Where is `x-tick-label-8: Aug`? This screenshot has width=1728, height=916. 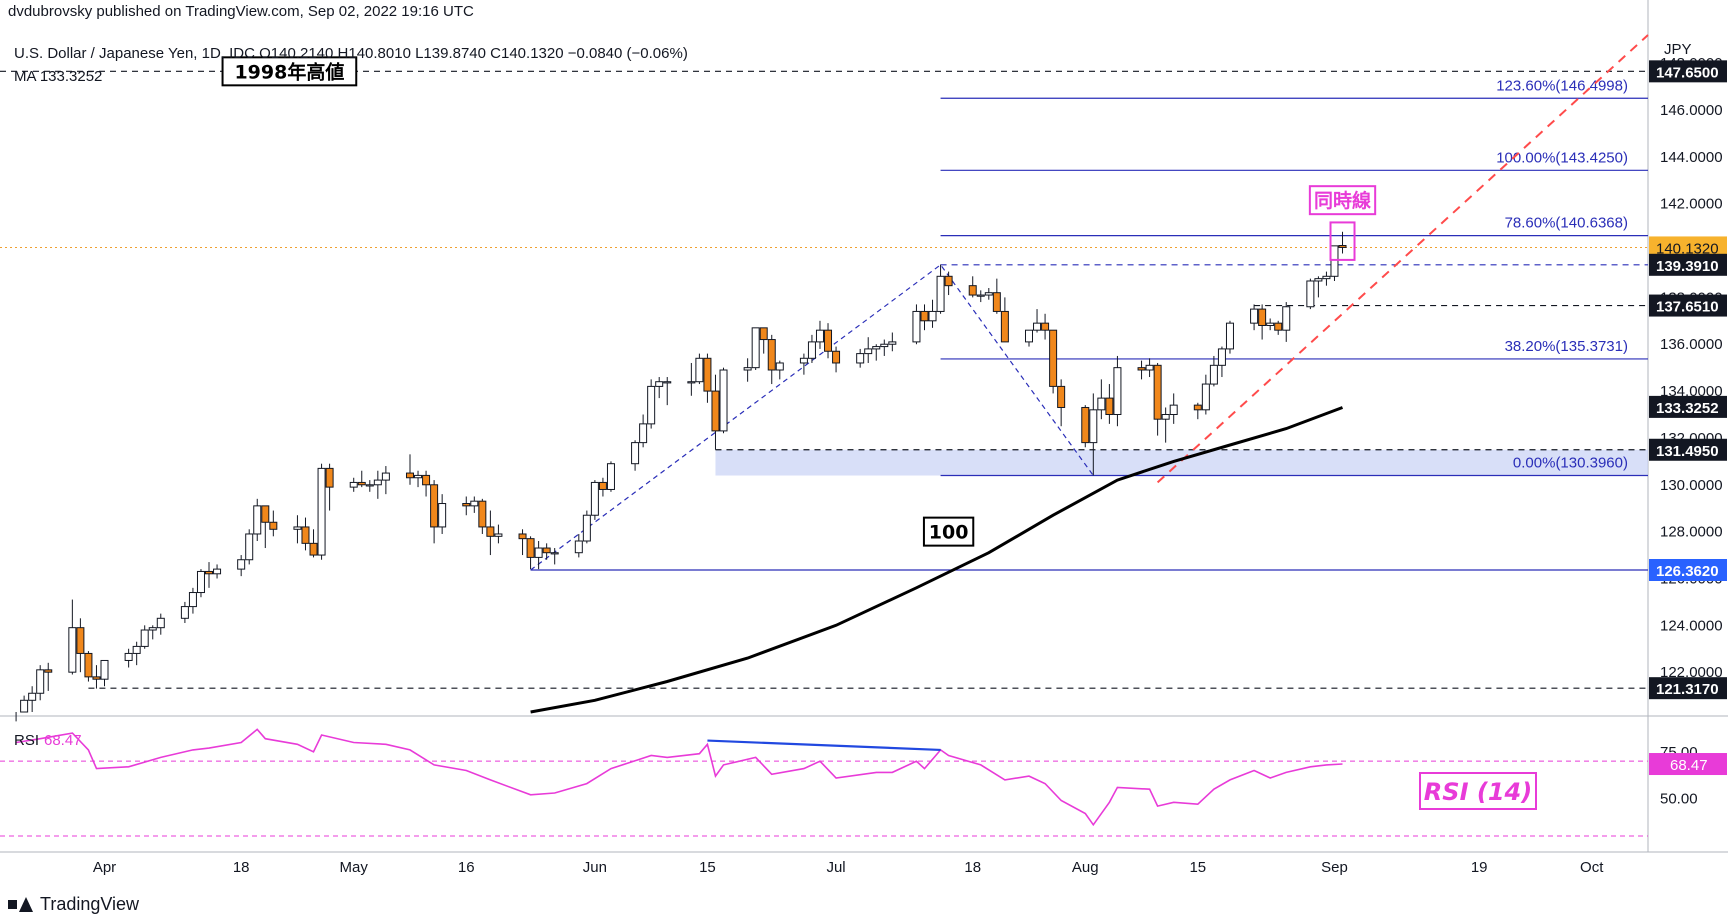
x-tick-label-8: Aug is located at coordinates (1085, 867).